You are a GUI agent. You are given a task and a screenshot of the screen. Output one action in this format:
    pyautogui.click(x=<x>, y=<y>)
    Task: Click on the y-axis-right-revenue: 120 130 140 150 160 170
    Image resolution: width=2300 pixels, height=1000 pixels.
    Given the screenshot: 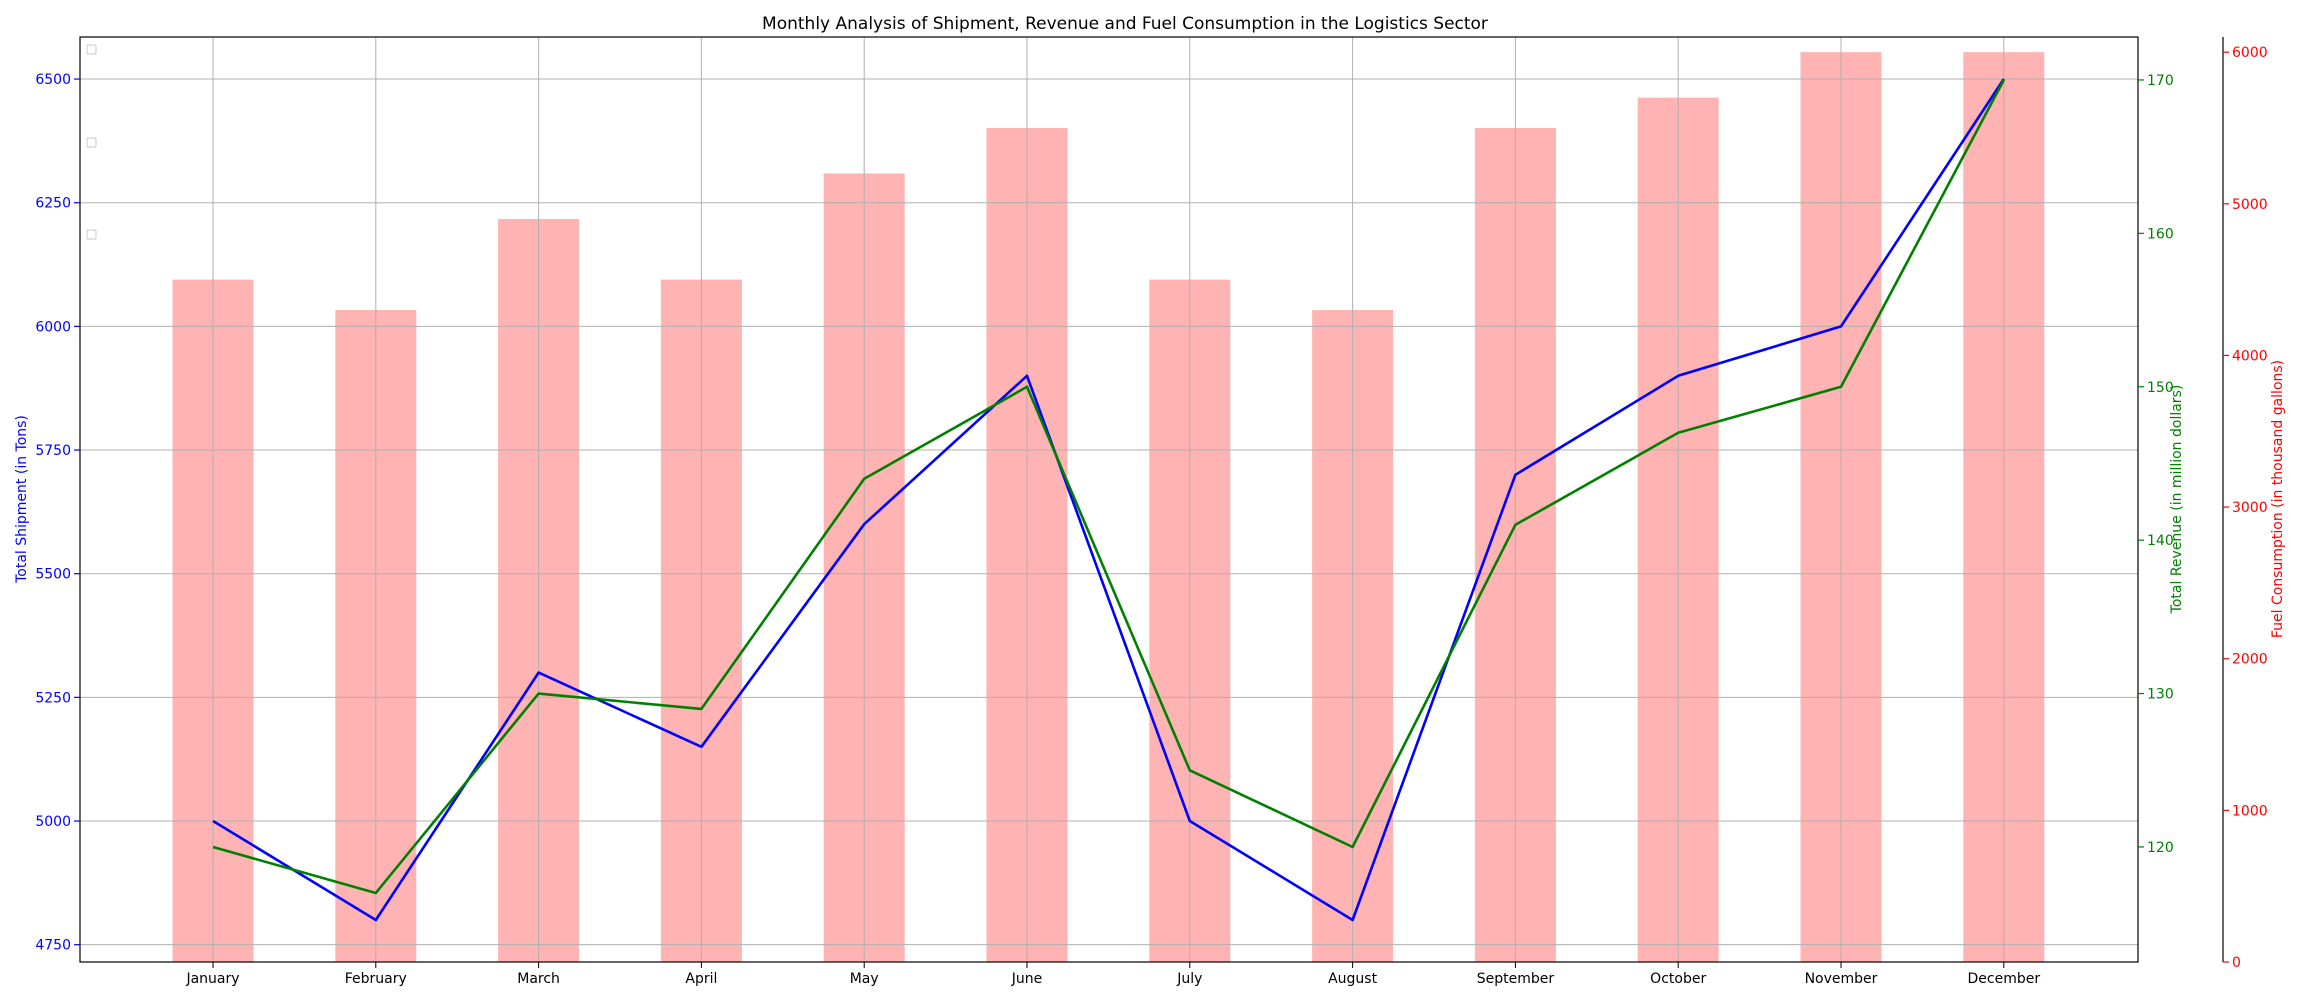 What is the action you would take?
    pyautogui.click(x=2156, y=464)
    